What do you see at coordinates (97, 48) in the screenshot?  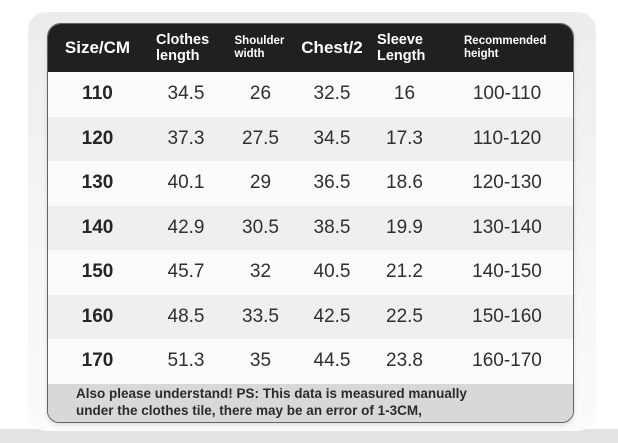 I see `col-header-size-cm: Size/CM` at bounding box center [97, 48].